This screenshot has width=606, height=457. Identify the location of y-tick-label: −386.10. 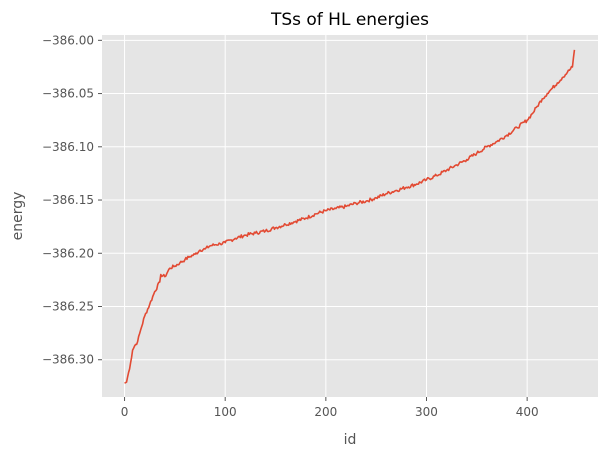
(68, 147).